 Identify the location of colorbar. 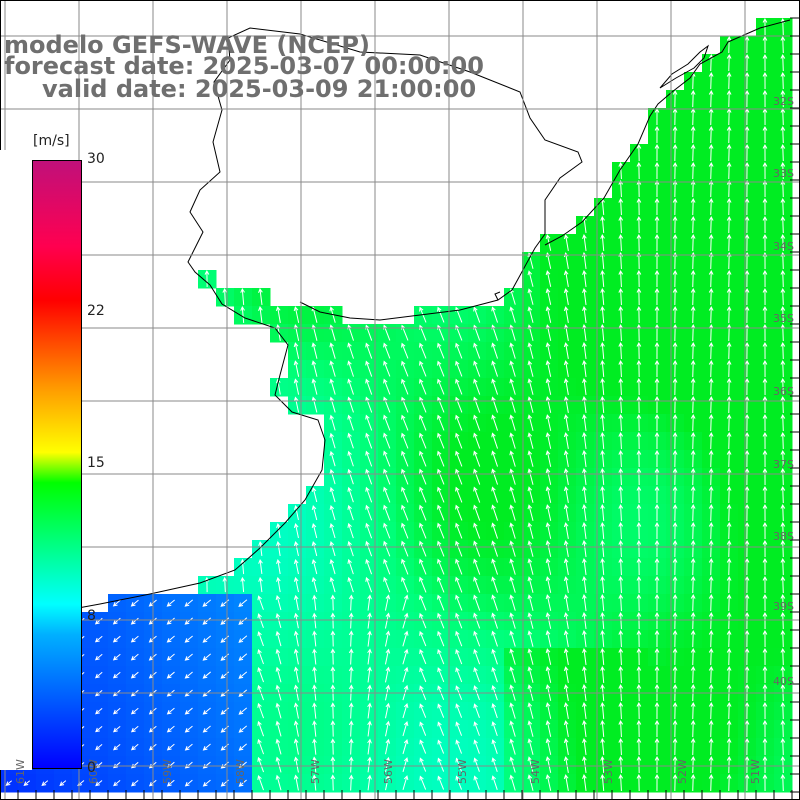
(57, 464).